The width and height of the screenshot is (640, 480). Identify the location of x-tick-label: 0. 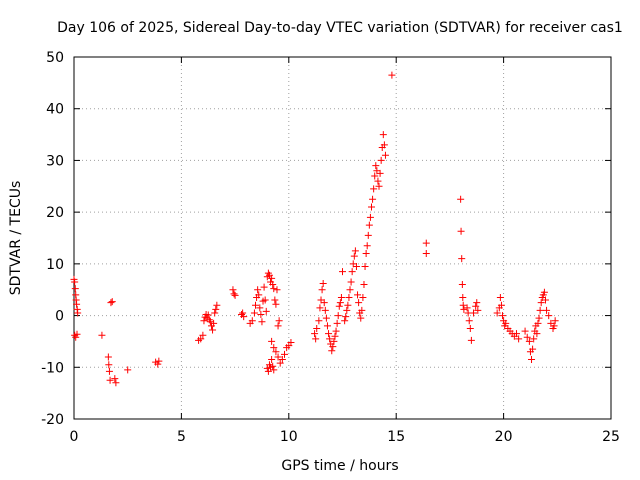
(74, 437).